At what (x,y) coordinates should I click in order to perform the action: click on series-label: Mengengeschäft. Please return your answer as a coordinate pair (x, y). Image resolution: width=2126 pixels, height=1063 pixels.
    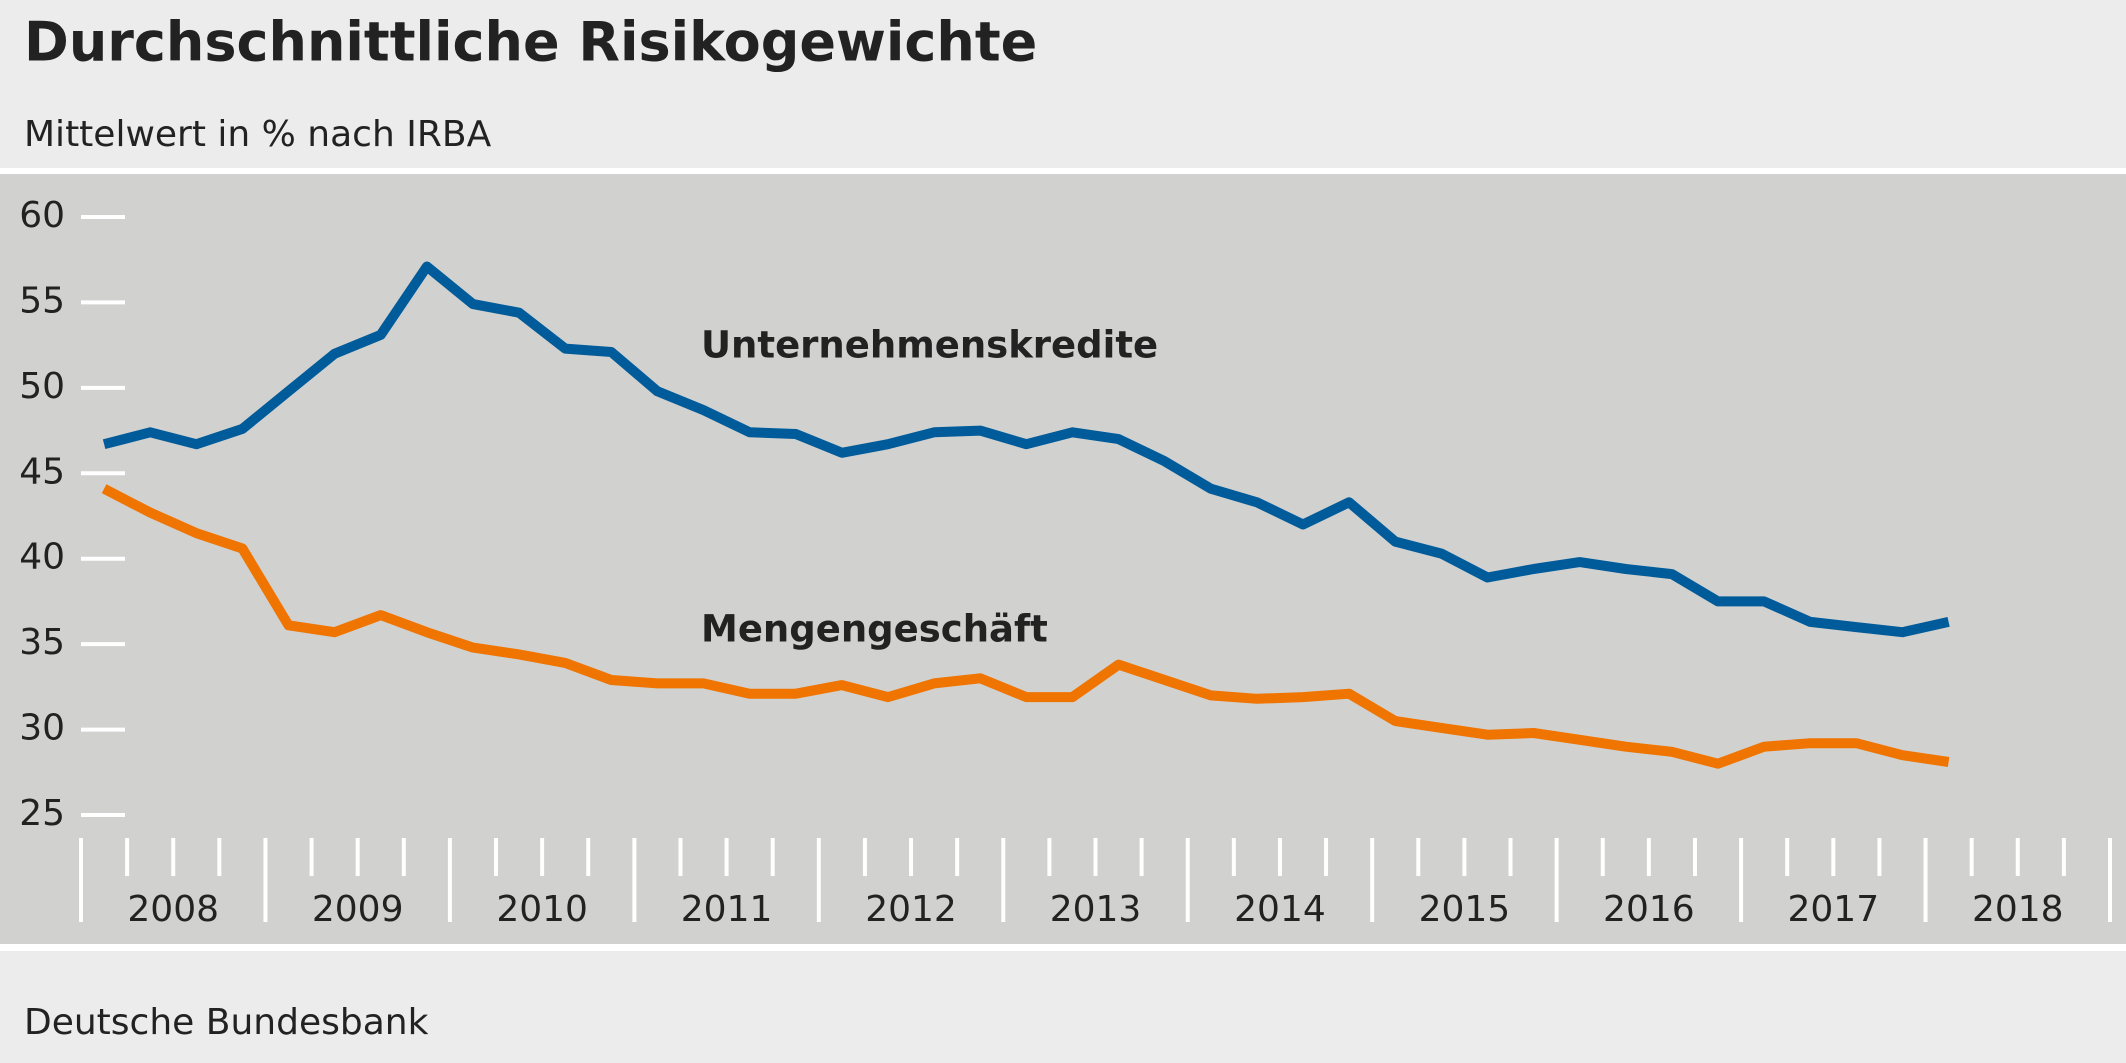
    Looking at the image, I should click on (874, 629).